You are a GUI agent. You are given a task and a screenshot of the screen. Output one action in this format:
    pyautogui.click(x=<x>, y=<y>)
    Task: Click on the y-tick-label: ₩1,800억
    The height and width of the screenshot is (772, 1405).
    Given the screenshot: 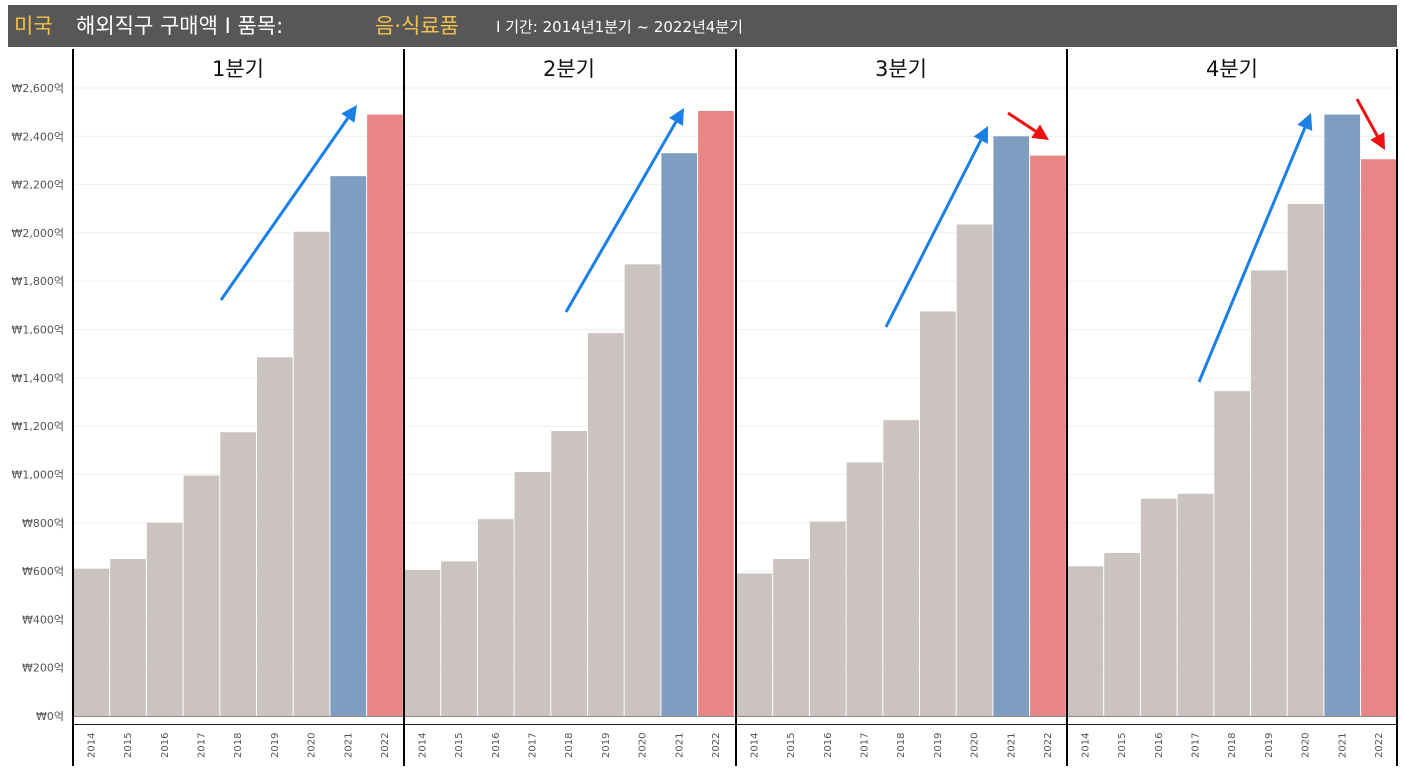 What is the action you would take?
    pyautogui.click(x=38, y=281)
    